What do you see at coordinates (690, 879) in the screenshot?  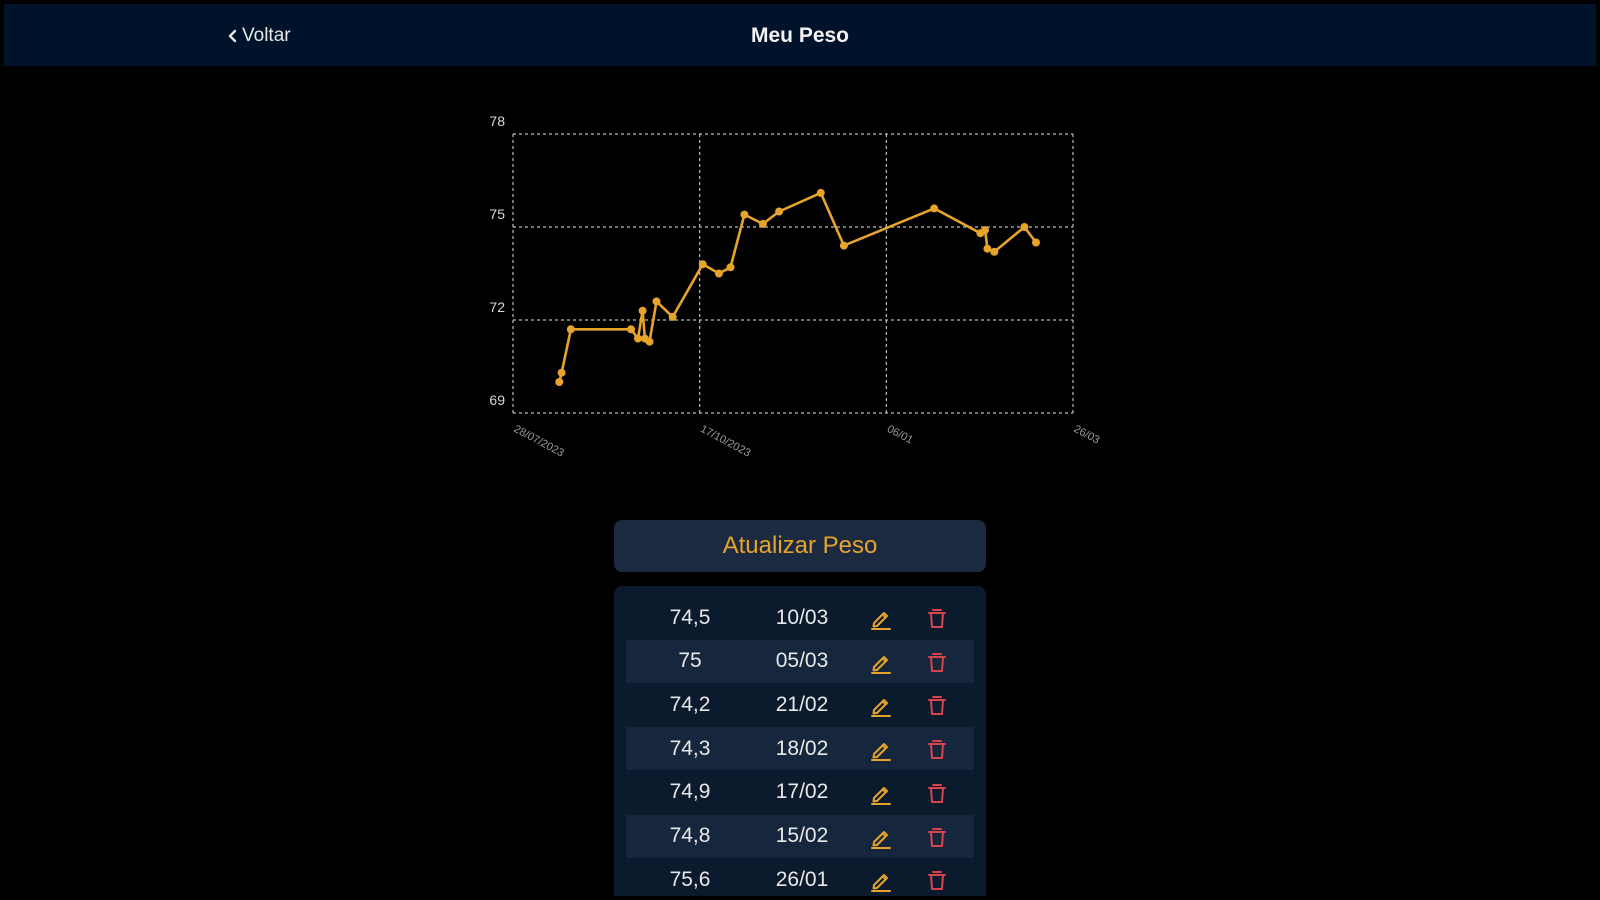 I see `weight-value: 75,6` at bounding box center [690, 879].